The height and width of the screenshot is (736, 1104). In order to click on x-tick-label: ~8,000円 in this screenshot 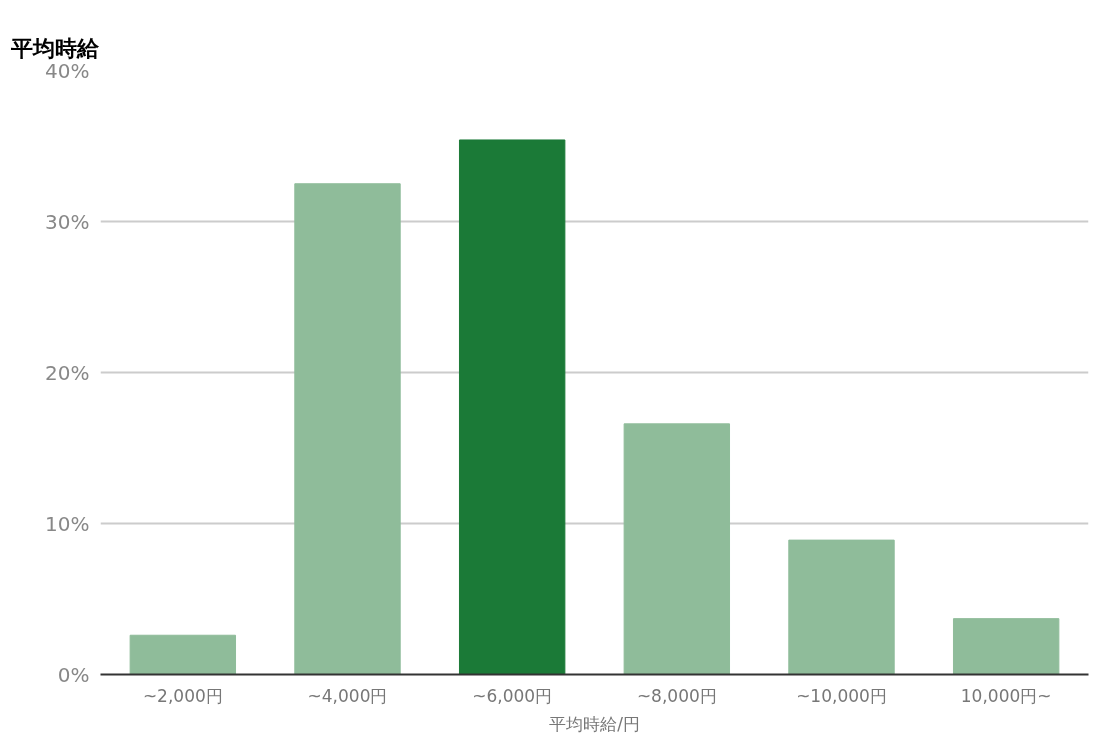, I will do `click(676, 695)`.